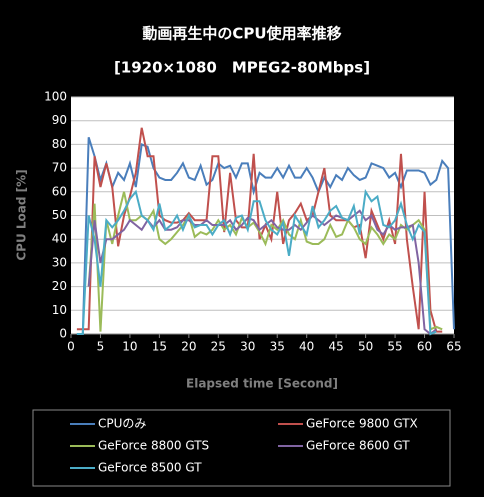 This screenshot has width=484, height=497. I want to click on x-tick-label: 55, so click(394, 347).